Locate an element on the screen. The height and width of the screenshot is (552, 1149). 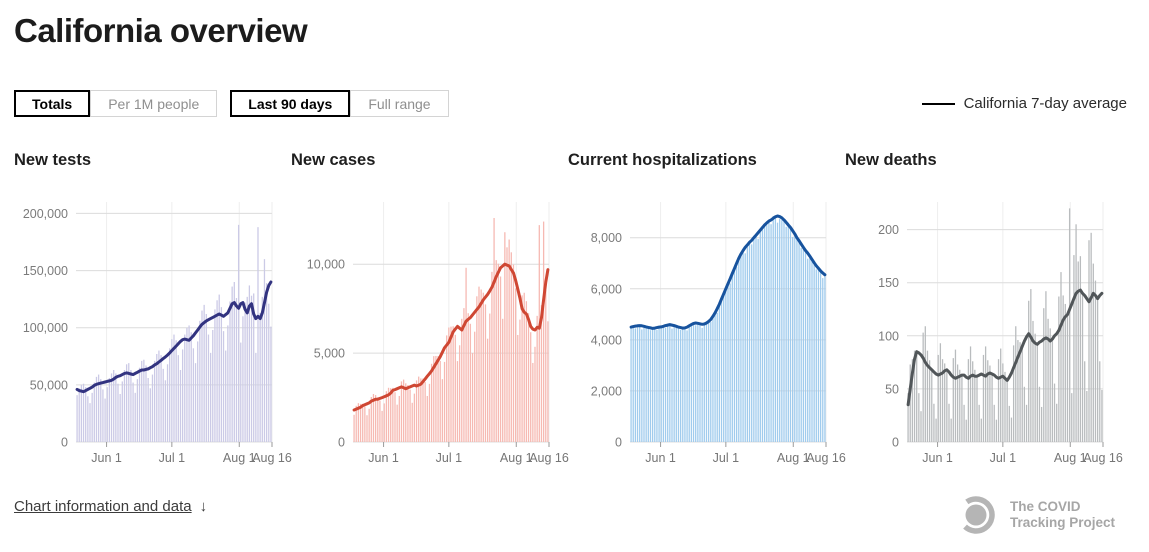
toggle-per-1m-people: Per 1M people is located at coordinates (154, 103).